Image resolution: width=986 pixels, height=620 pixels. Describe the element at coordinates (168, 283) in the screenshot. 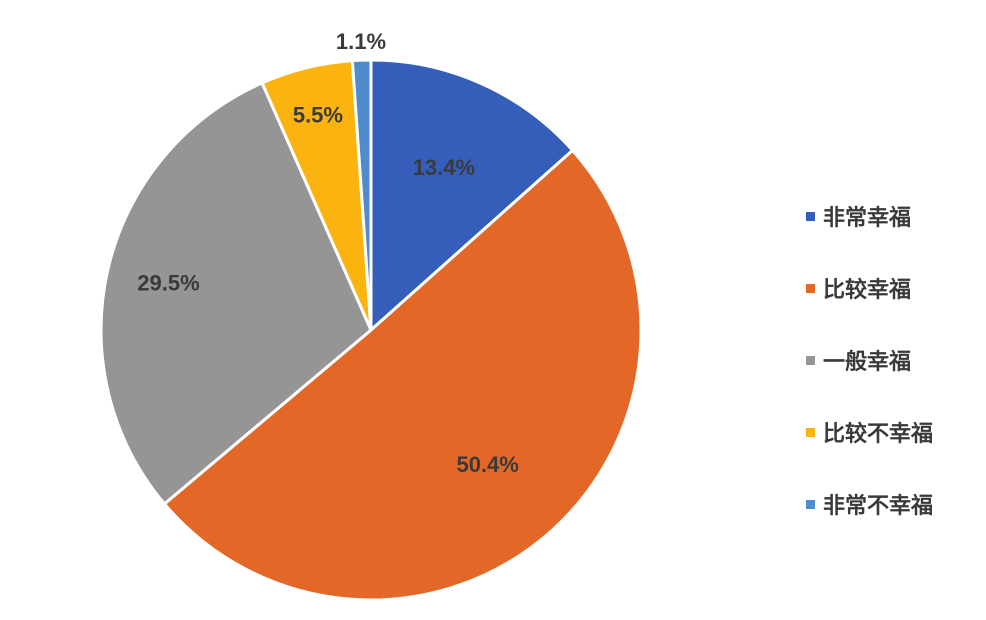

I see `data-label-3: 29.5%` at that location.